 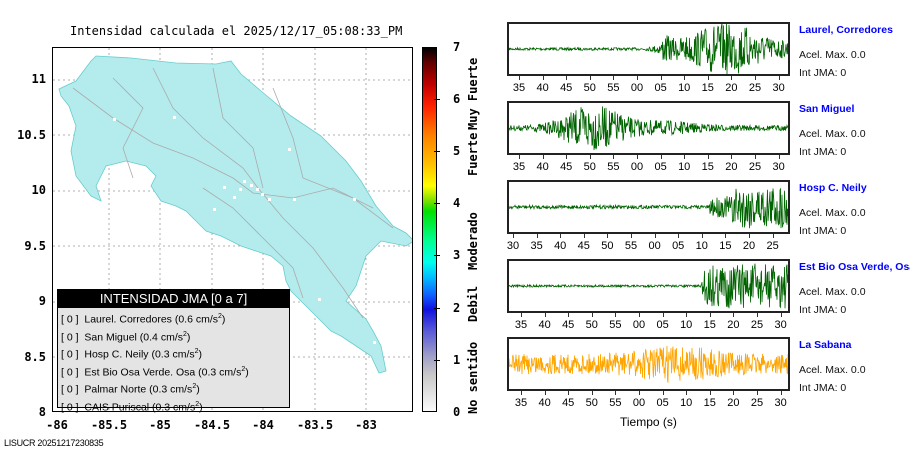 I want to click on legend-item: [ 0 ] Palmar Norte (0.3 cm/s2), so click(x=173, y=387).